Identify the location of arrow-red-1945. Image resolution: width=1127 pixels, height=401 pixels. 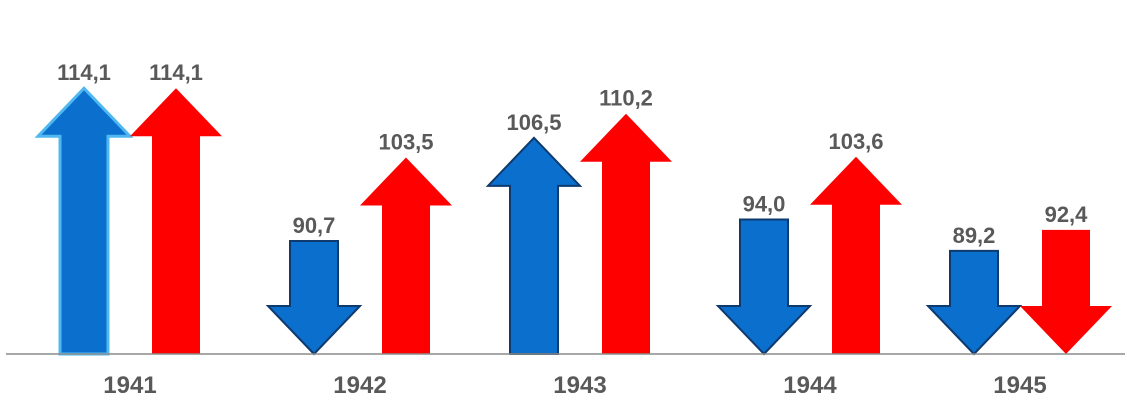
(1066, 291).